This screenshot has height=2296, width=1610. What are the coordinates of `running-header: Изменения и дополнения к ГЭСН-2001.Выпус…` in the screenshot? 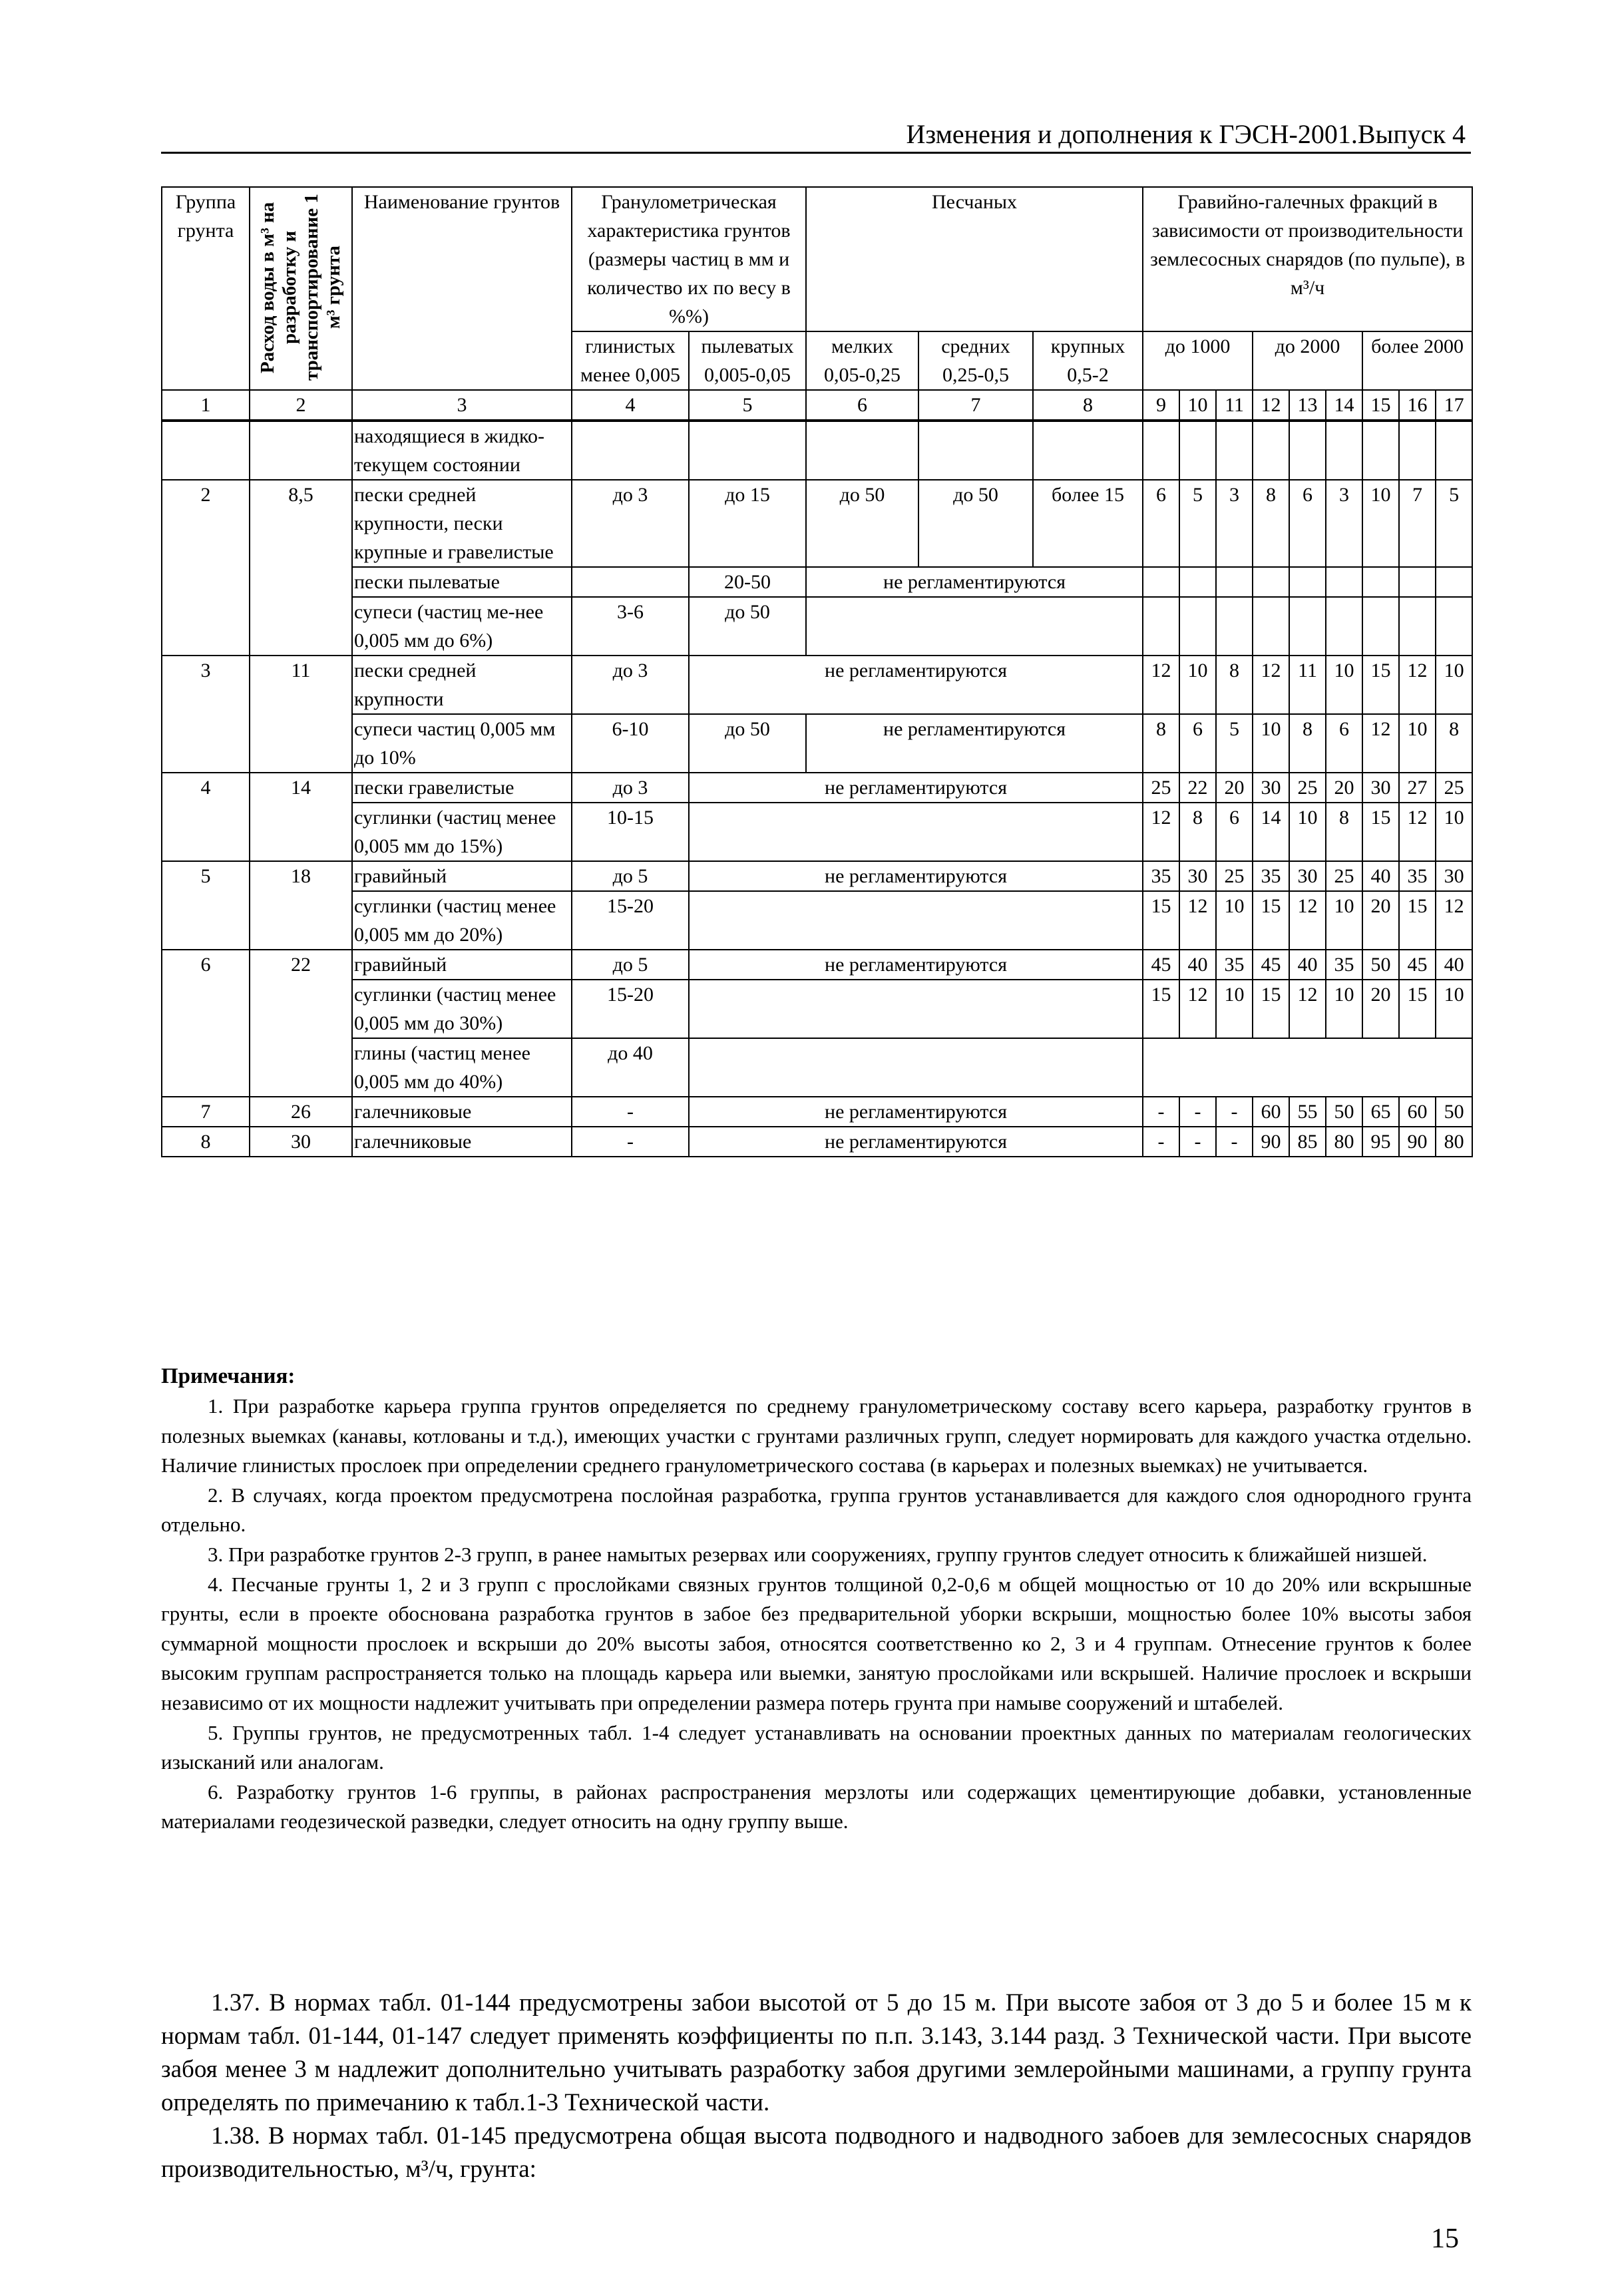 It's located at (1186, 134).